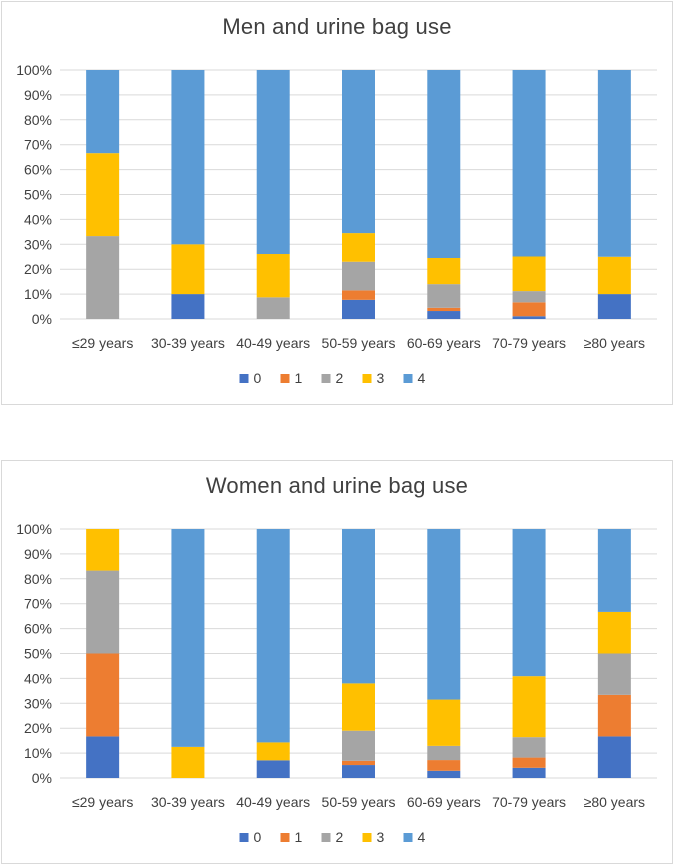 The width and height of the screenshot is (676, 866). Describe the element at coordinates (38, 703) in the screenshot. I see `women-y-tick-label: 30%` at that location.